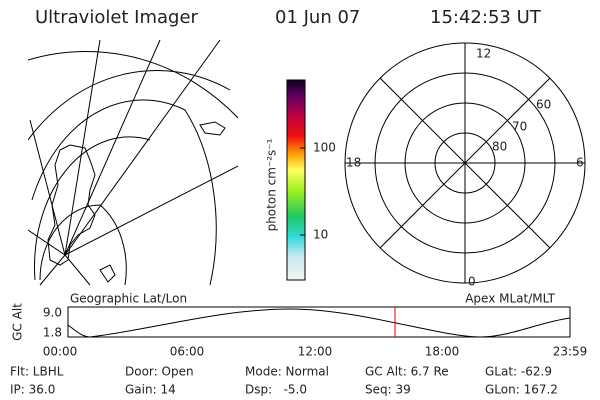 Image resolution: width=600 pixels, height=400 pixels. I want to click on mlt-label: 12, so click(483, 54).